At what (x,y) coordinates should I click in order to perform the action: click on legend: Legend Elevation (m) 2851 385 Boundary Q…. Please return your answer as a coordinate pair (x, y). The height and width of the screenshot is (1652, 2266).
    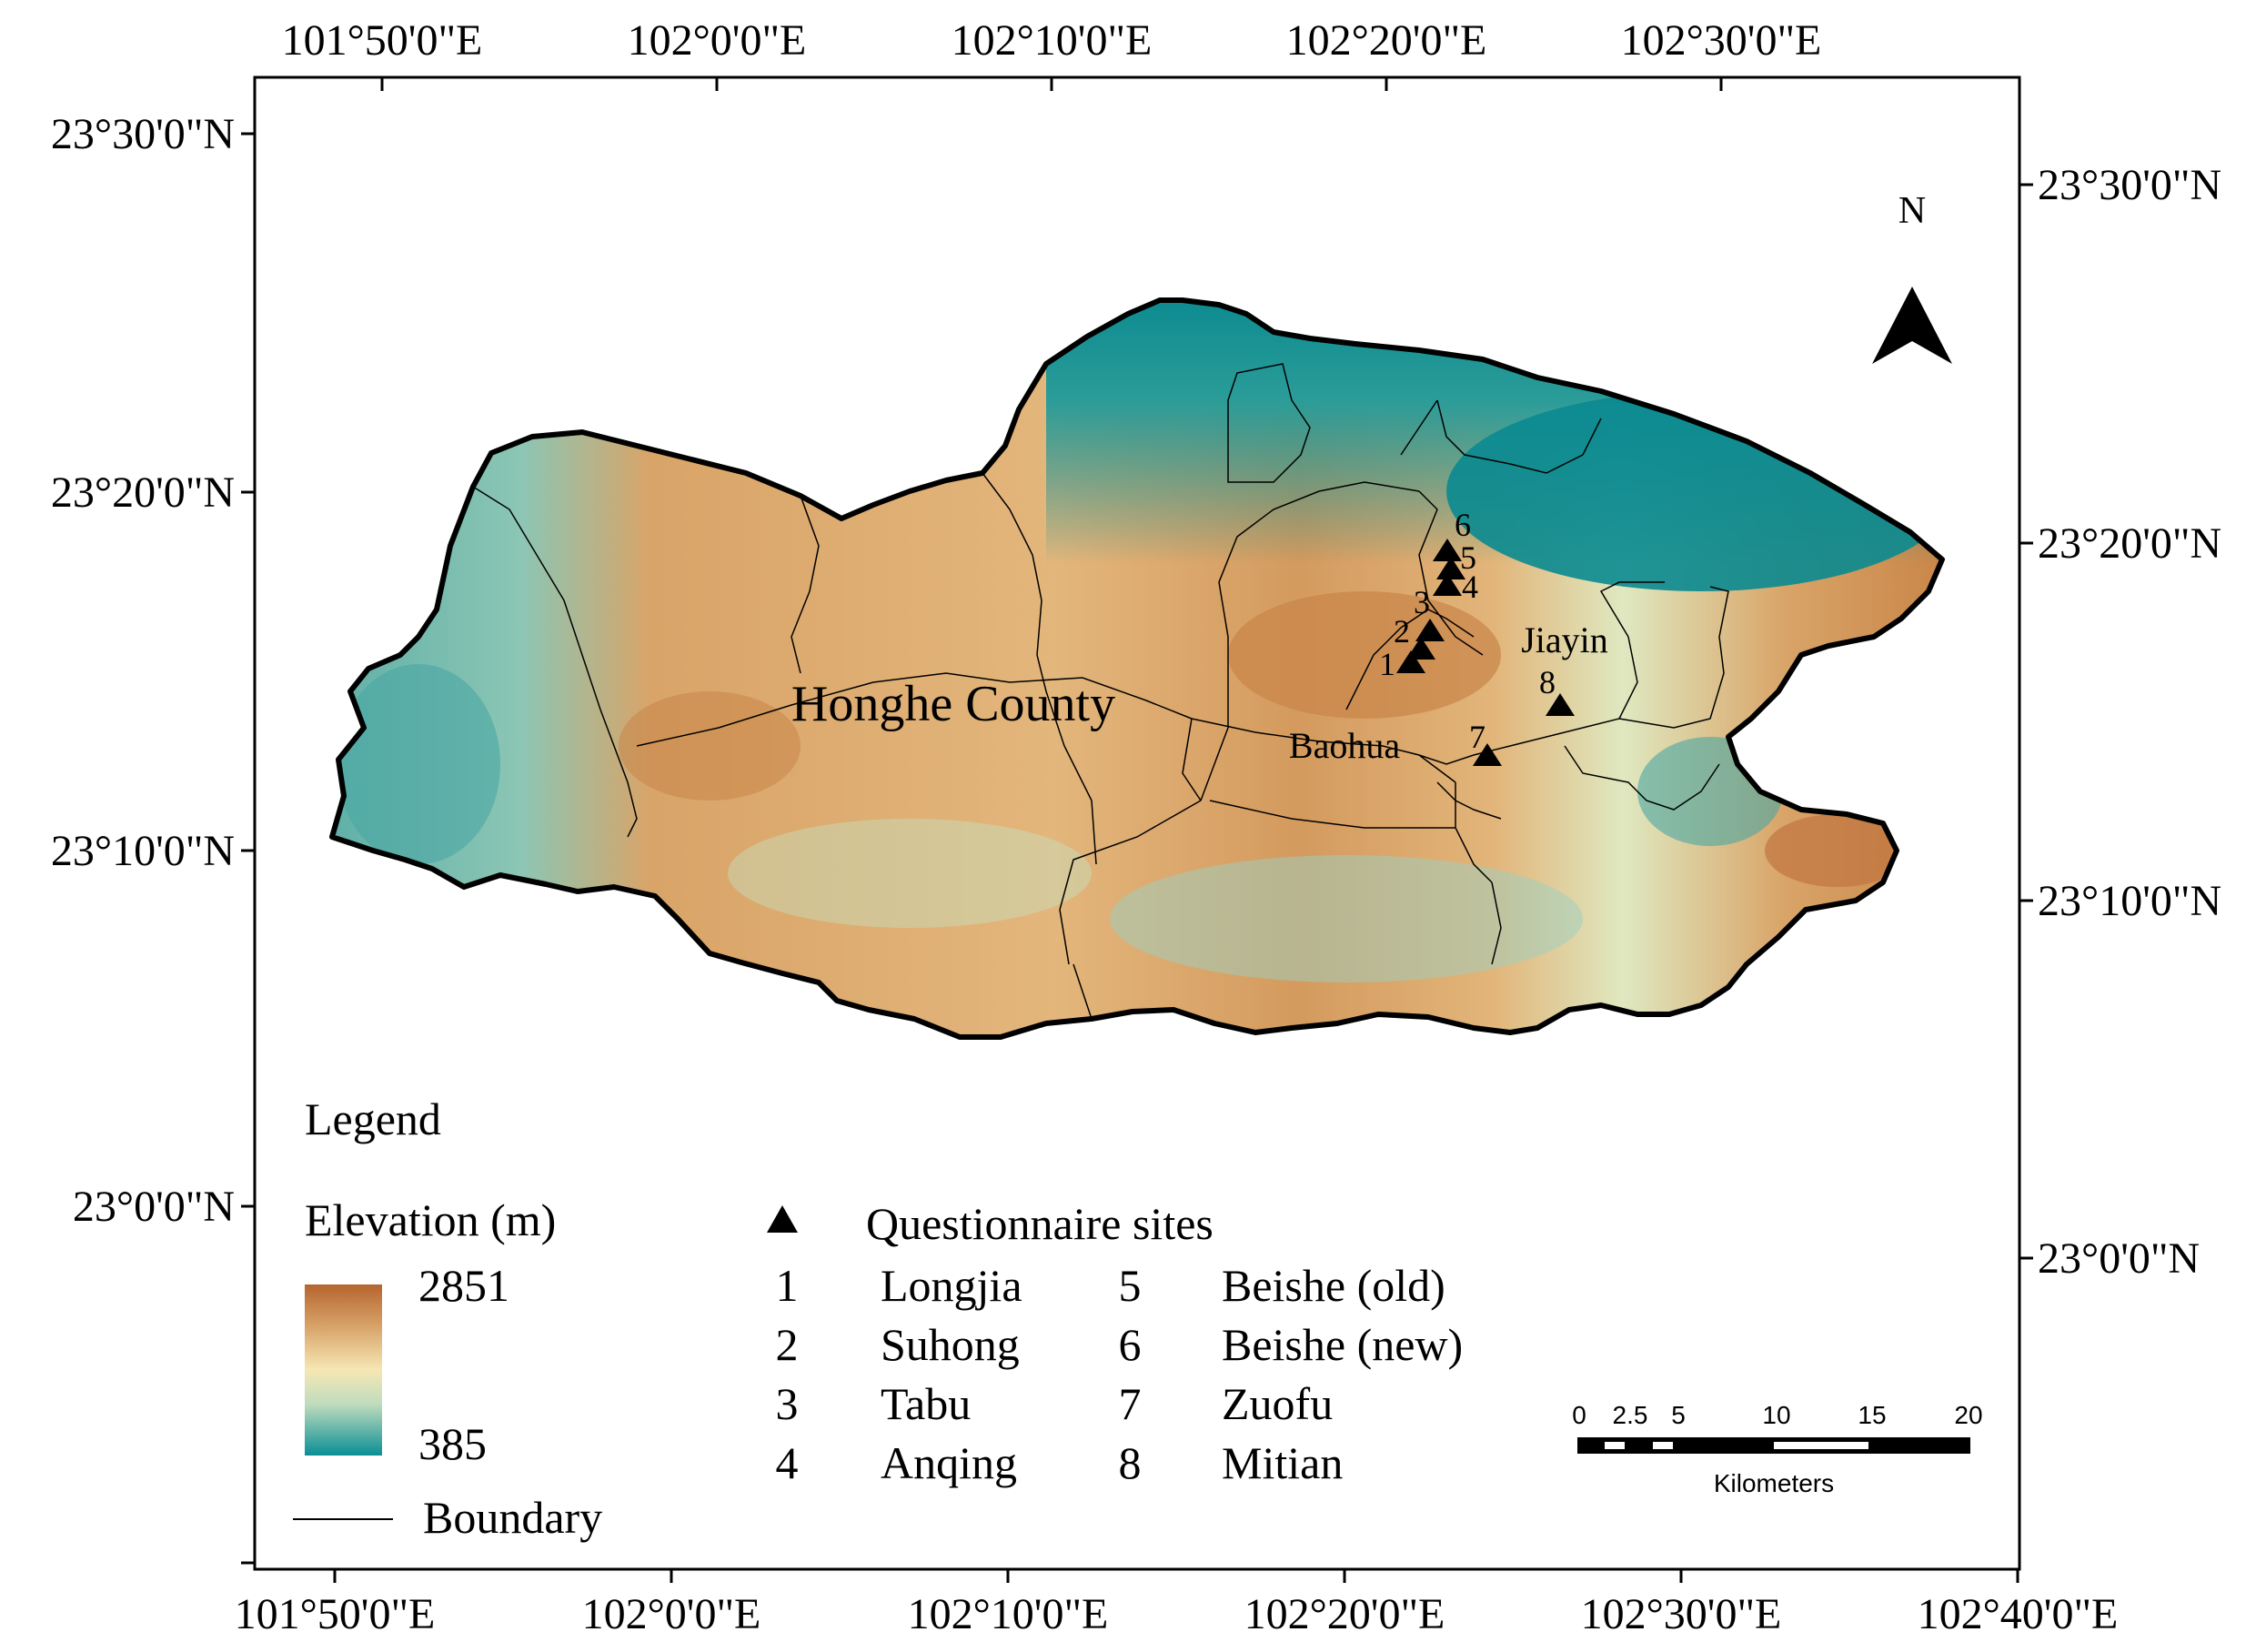
    Looking at the image, I should click on (878, 1318).